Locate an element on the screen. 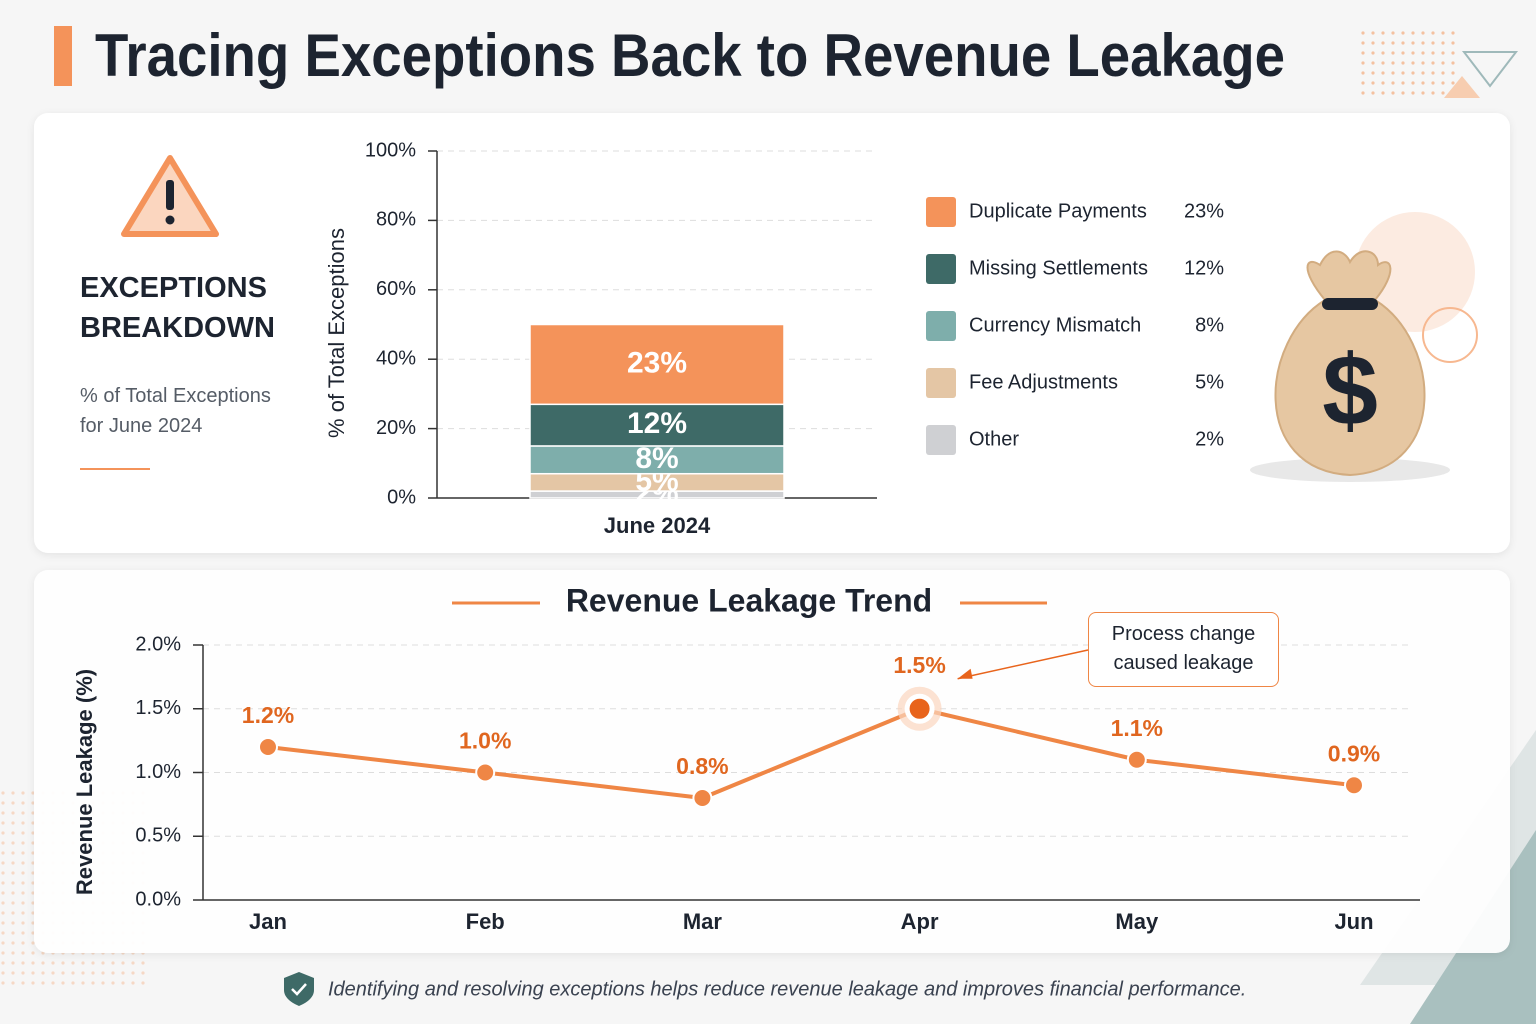 This screenshot has height=1024, width=1536. breakdown-title: EXCEPTIONS BREAKDOWN is located at coordinates (177, 308).